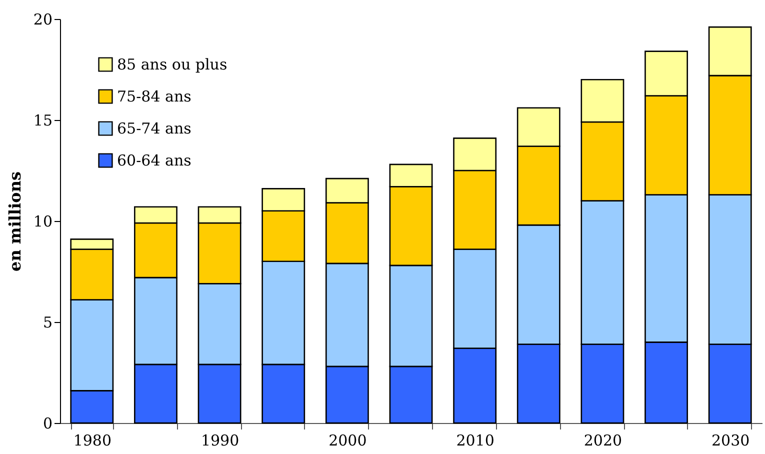 Image resolution: width=765 pixels, height=454 pixels. What do you see at coordinates (154, 161) in the screenshot?
I see `legend-label: 60-64 ans` at bounding box center [154, 161].